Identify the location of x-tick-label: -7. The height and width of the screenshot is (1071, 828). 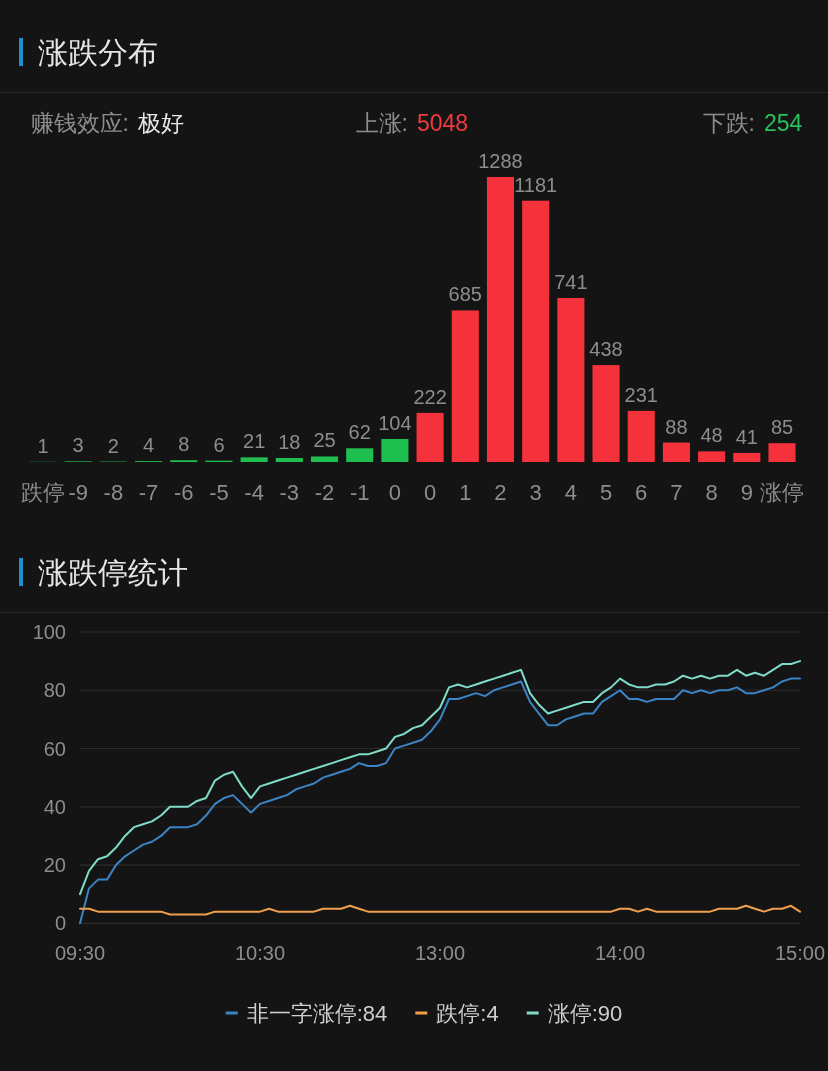
(148, 492).